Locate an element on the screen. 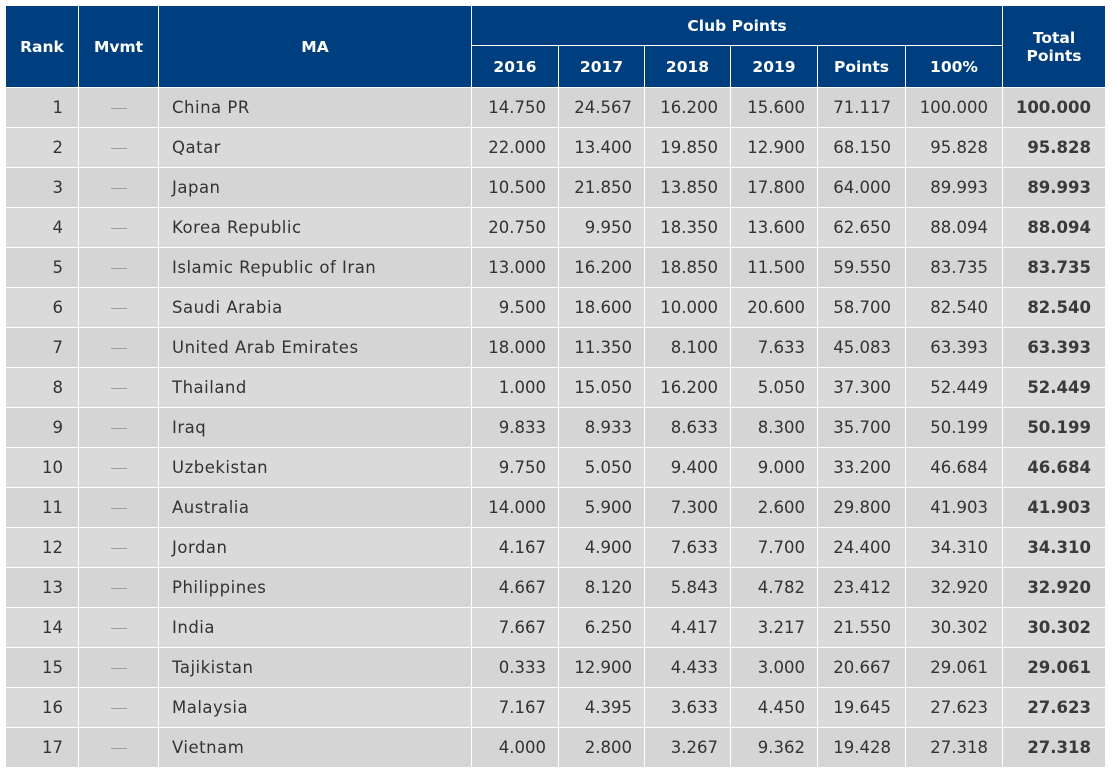 The height and width of the screenshot is (781, 1117). ma-cell: India is located at coordinates (315, 627).